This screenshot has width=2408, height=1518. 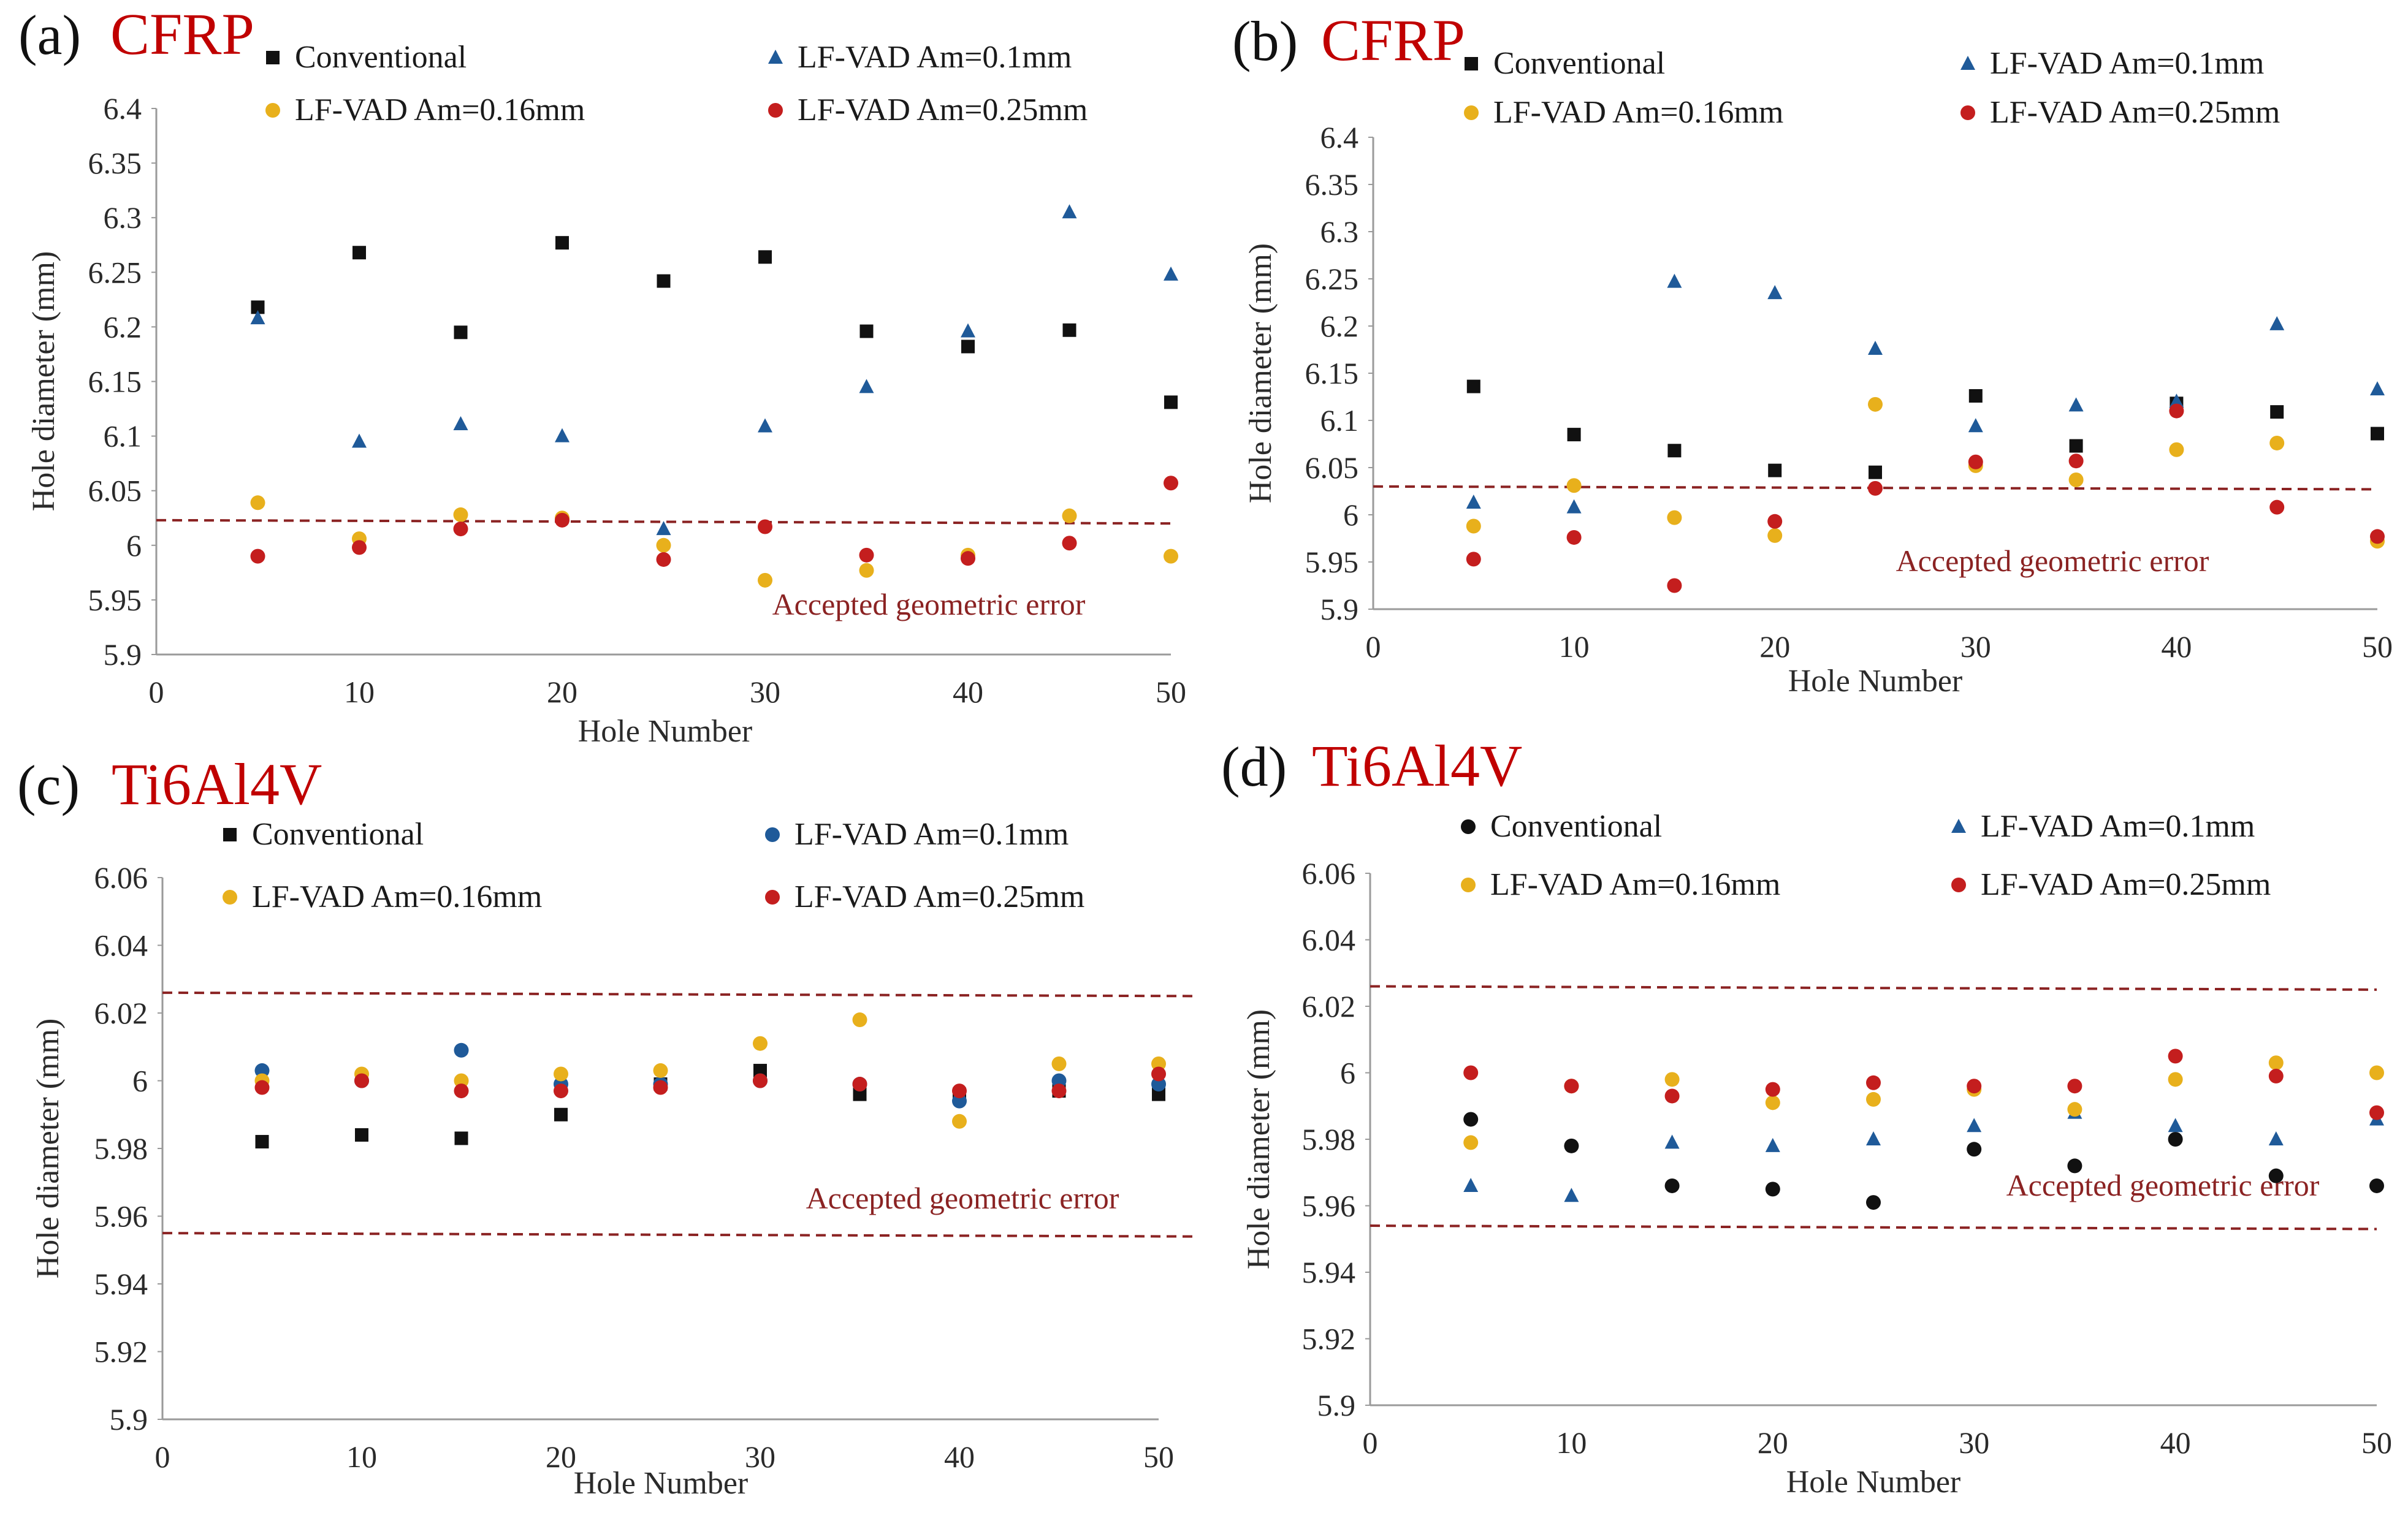 What do you see at coordinates (115, 491) in the screenshot?
I see `y-tick-label: 6.05` at bounding box center [115, 491].